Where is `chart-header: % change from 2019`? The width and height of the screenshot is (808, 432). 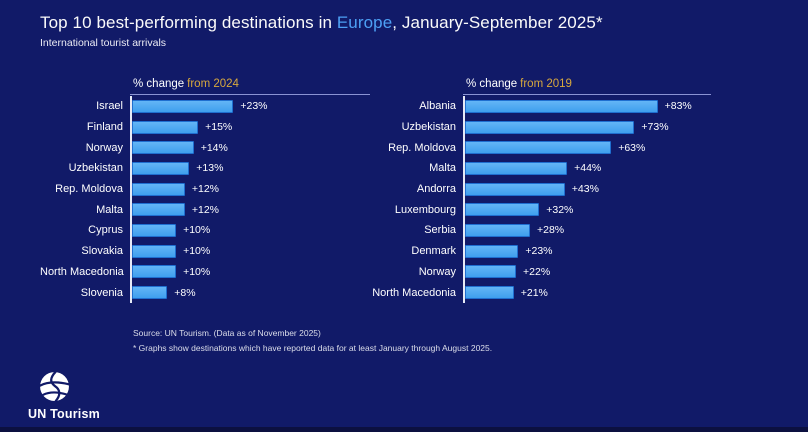 chart-header: % change from 2019 is located at coordinates (587, 86).